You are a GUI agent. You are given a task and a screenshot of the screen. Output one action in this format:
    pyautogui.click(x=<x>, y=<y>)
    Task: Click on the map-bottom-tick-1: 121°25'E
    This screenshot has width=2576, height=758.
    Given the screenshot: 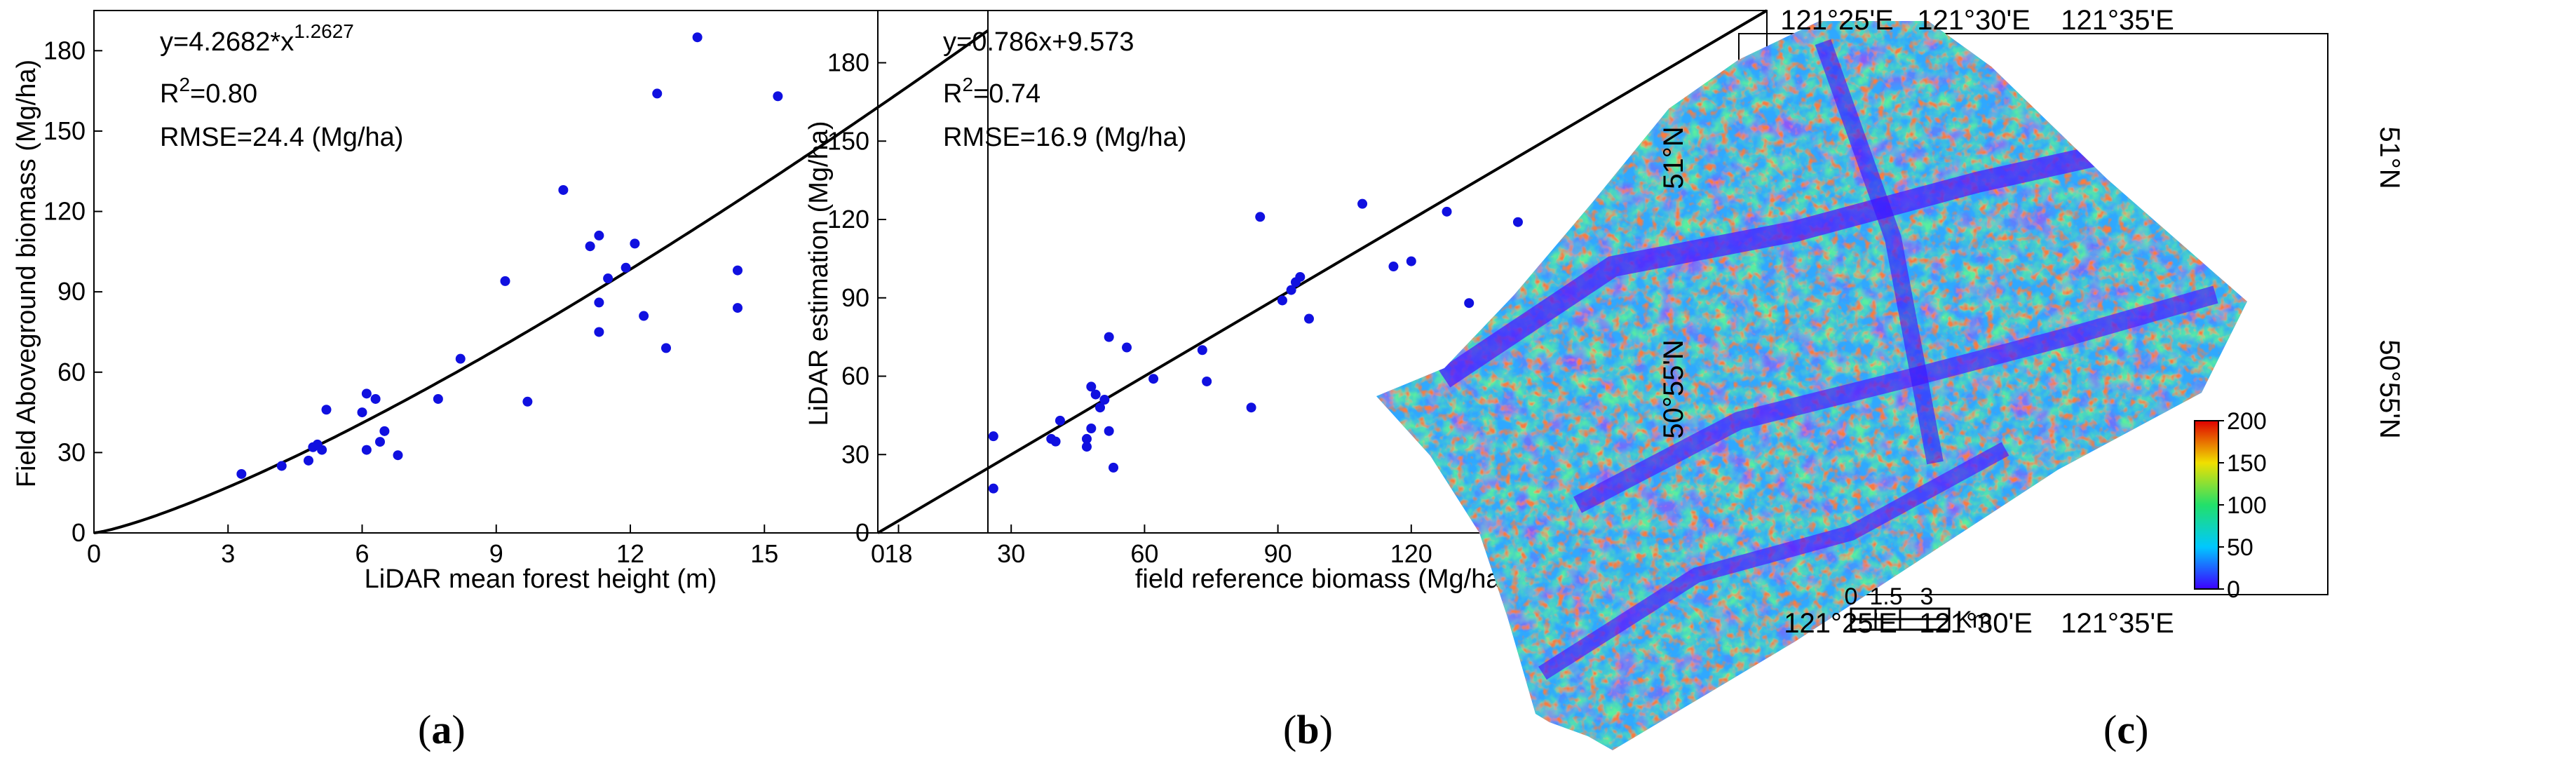 What is the action you would take?
    pyautogui.click(x=1840, y=624)
    